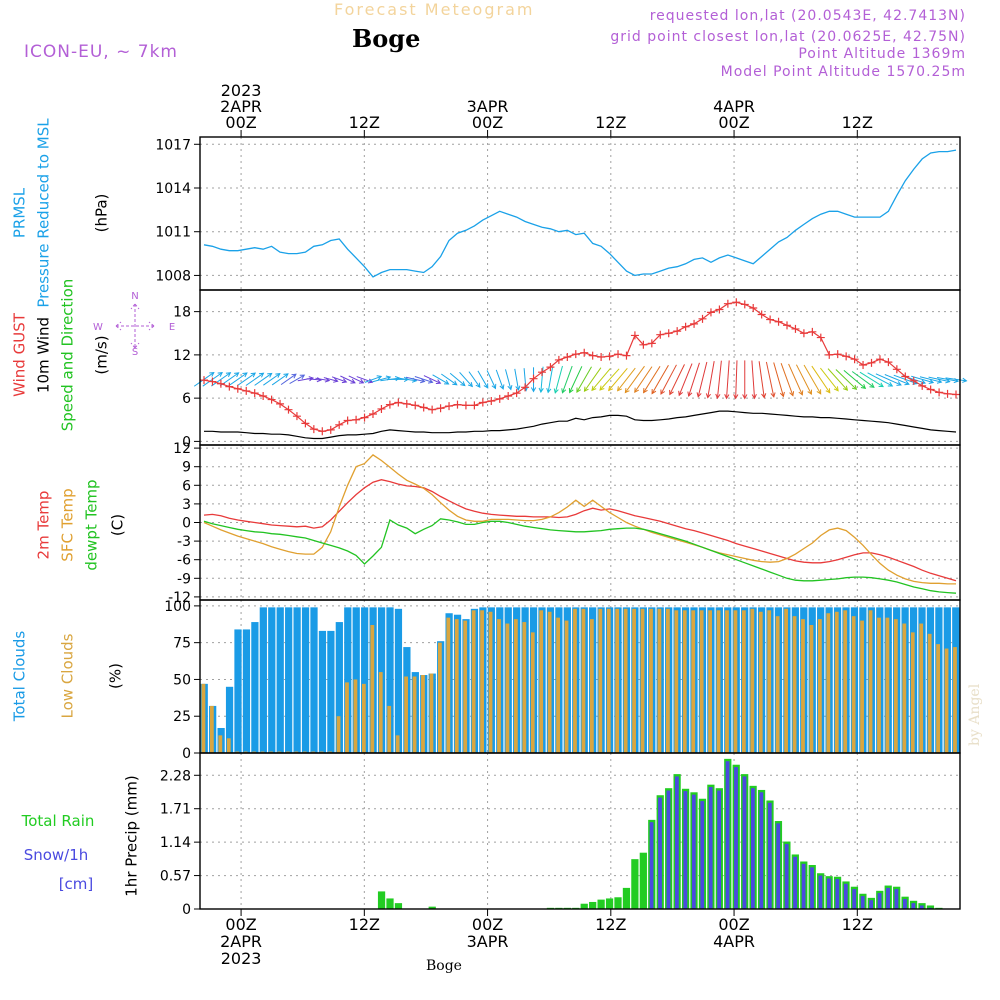 The image size is (1000, 1000). Describe the element at coordinates (118, 525) in the screenshot. I see `ylabel-temperature: (C)` at that location.